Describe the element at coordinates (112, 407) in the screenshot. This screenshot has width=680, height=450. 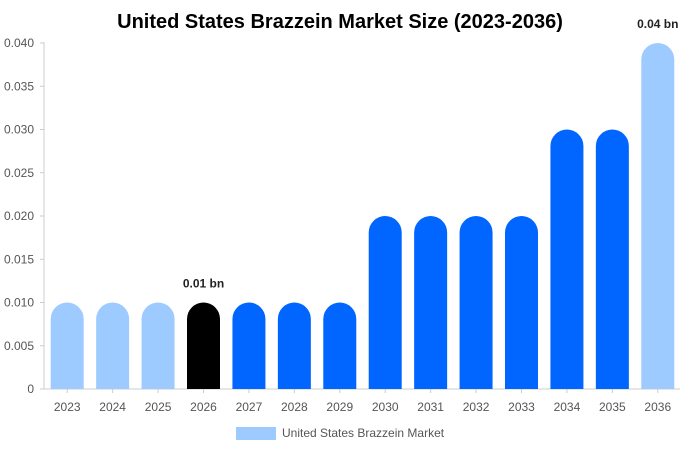
I see `x-tick-label: 2024` at that location.